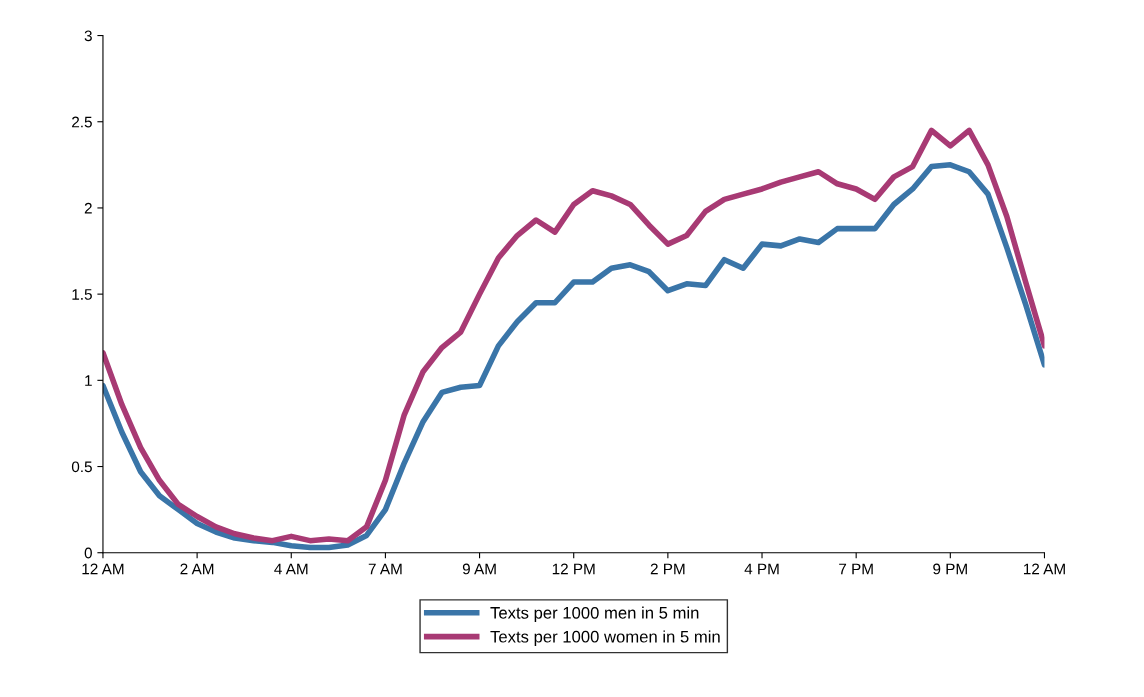 The height and width of the screenshot is (697, 1144). Describe the element at coordinates (81, 467) in the screenshot. I see `y-tick-label: 0.5` at that location.